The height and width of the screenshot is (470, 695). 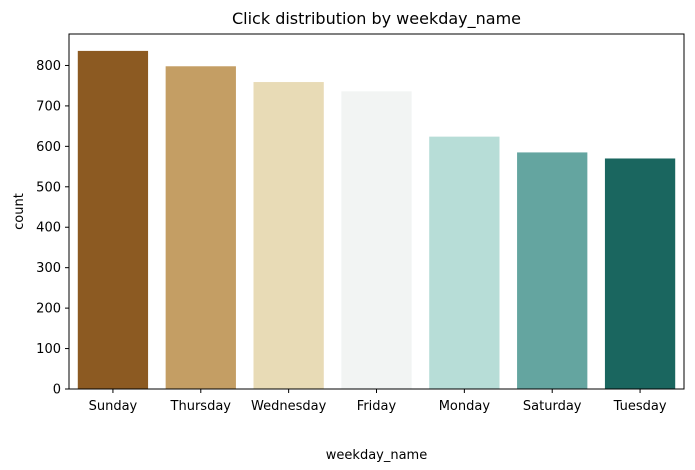 I want to click on y-axis-ticks: 0 100 200 300 400 500 600 700 800, so click(x=52, y=228).